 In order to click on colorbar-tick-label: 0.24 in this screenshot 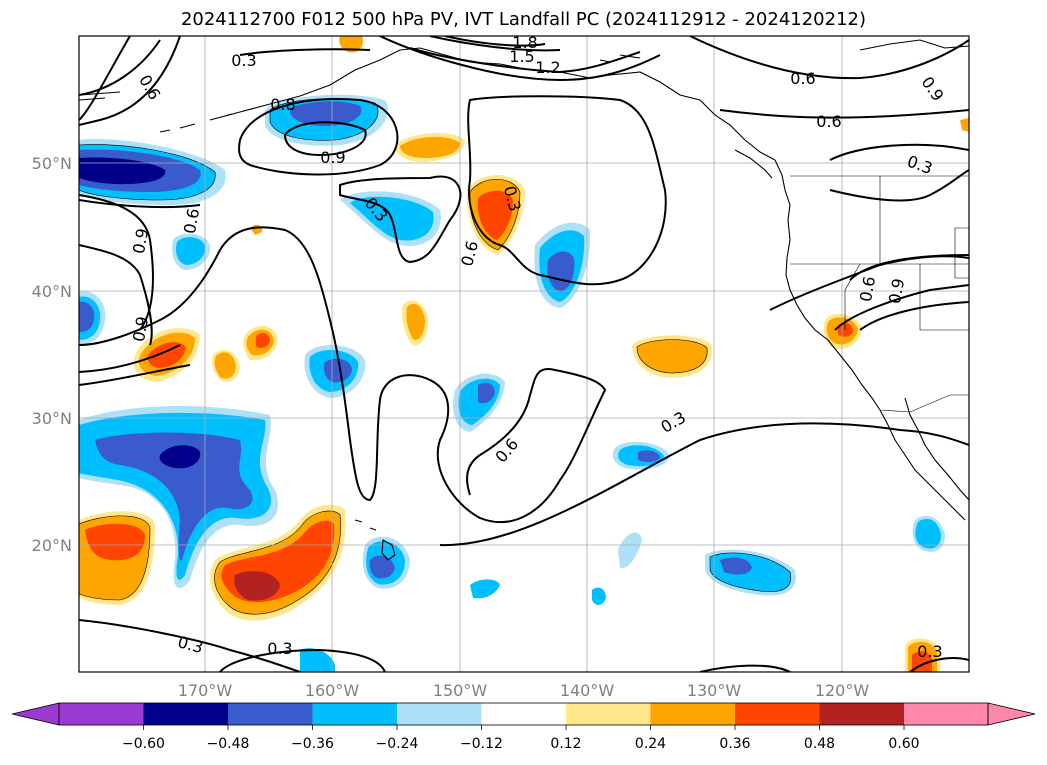, I will do `click(650, 744)`.